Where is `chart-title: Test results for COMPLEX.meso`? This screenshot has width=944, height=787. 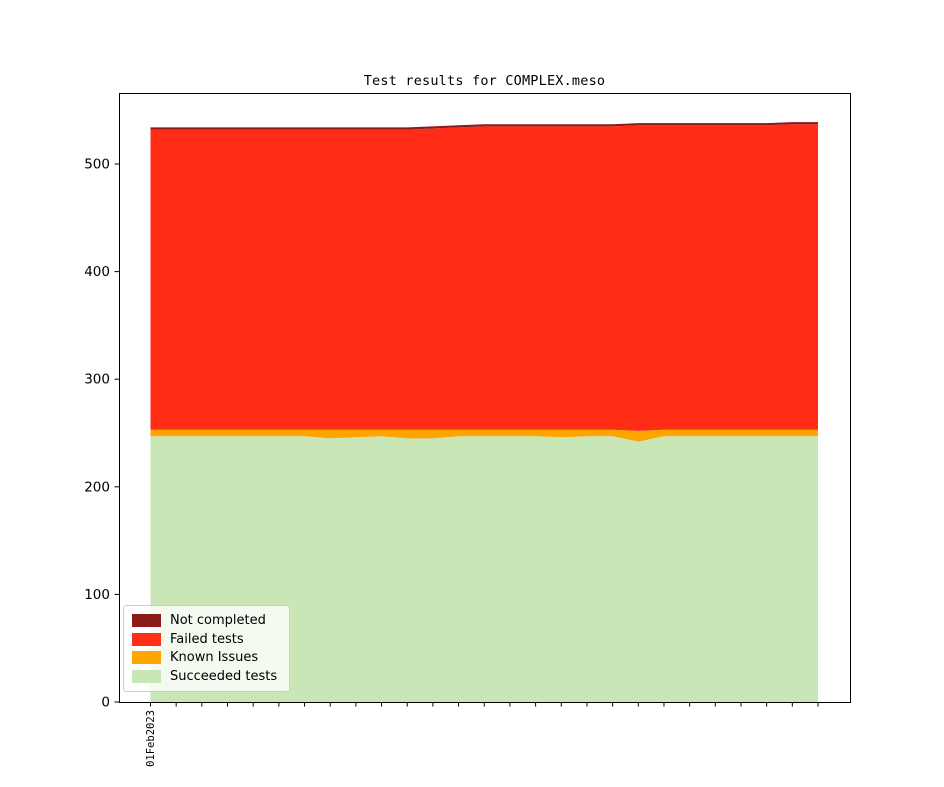 chart-title: Test results for COMPLEX.meso is located at coordinates (484, 81).